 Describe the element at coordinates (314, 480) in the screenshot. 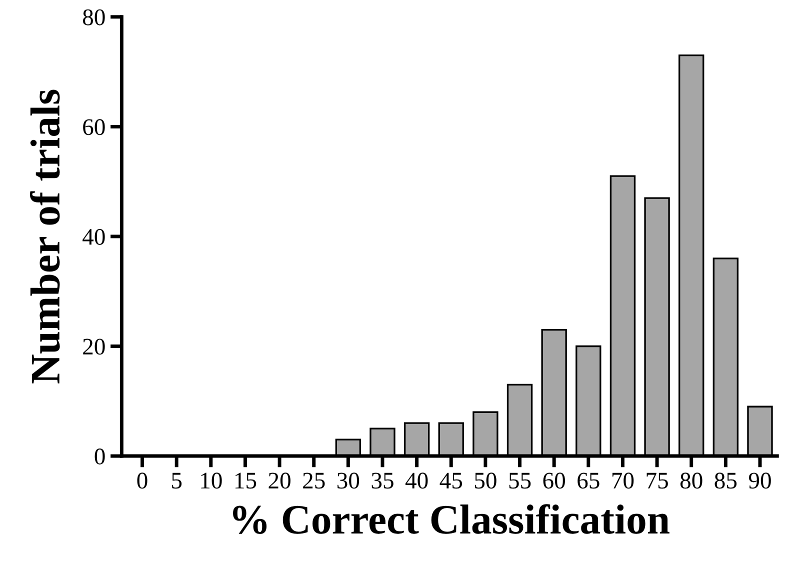

I see `x-tick-label: 25` at that location.